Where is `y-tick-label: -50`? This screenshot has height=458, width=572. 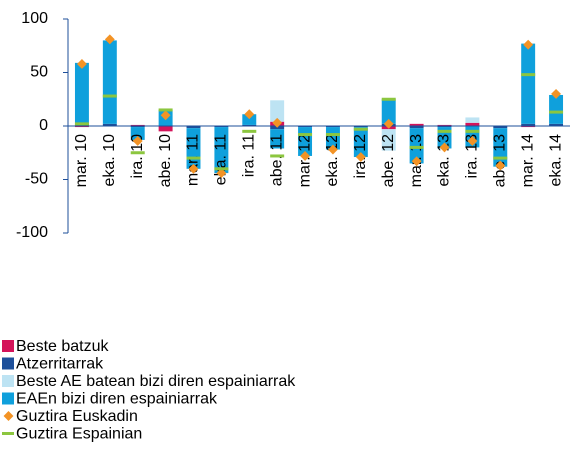
y-tick-label: -50 is located at coordinates (36, 179).